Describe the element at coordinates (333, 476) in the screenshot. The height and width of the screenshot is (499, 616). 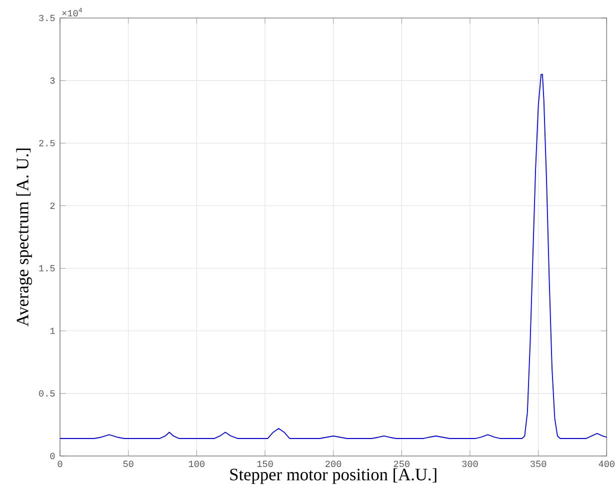
I see `x-axis-title: Stepper motor position [A.U.]` at that location.